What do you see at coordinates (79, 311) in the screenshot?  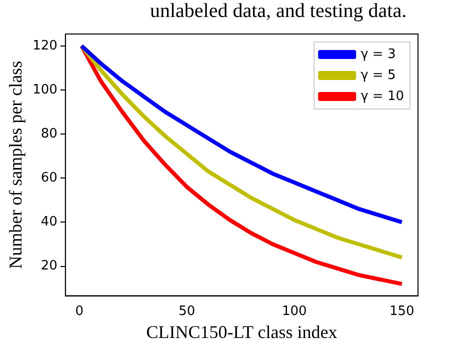 I see `x-tick-label: 0` at bounding box center [79, 311].